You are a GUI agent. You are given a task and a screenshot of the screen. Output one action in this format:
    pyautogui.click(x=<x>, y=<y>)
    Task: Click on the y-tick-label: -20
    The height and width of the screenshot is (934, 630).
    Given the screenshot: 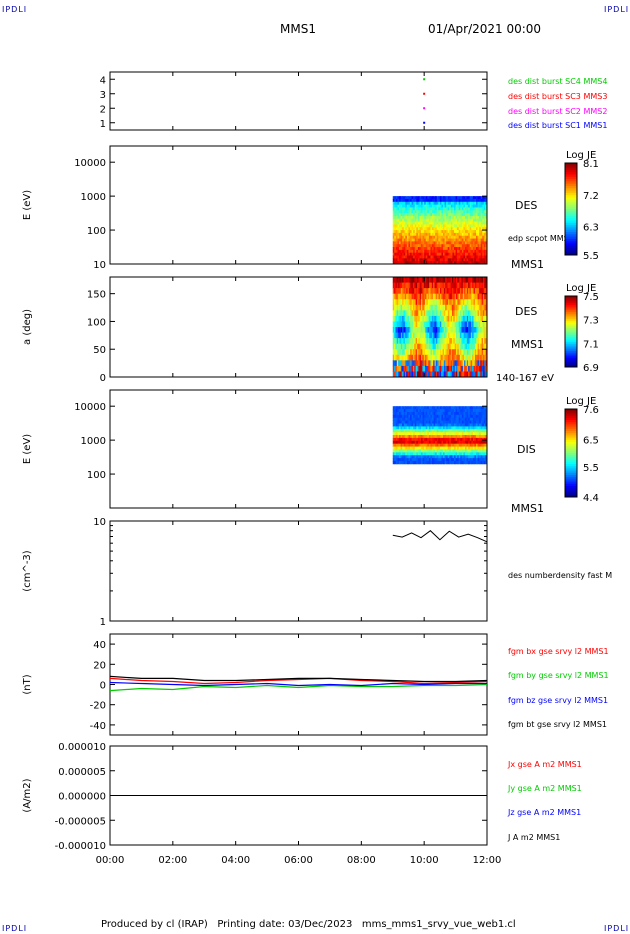 What is the action you would take?
    pyautogui.click(x=98, y=706)
    